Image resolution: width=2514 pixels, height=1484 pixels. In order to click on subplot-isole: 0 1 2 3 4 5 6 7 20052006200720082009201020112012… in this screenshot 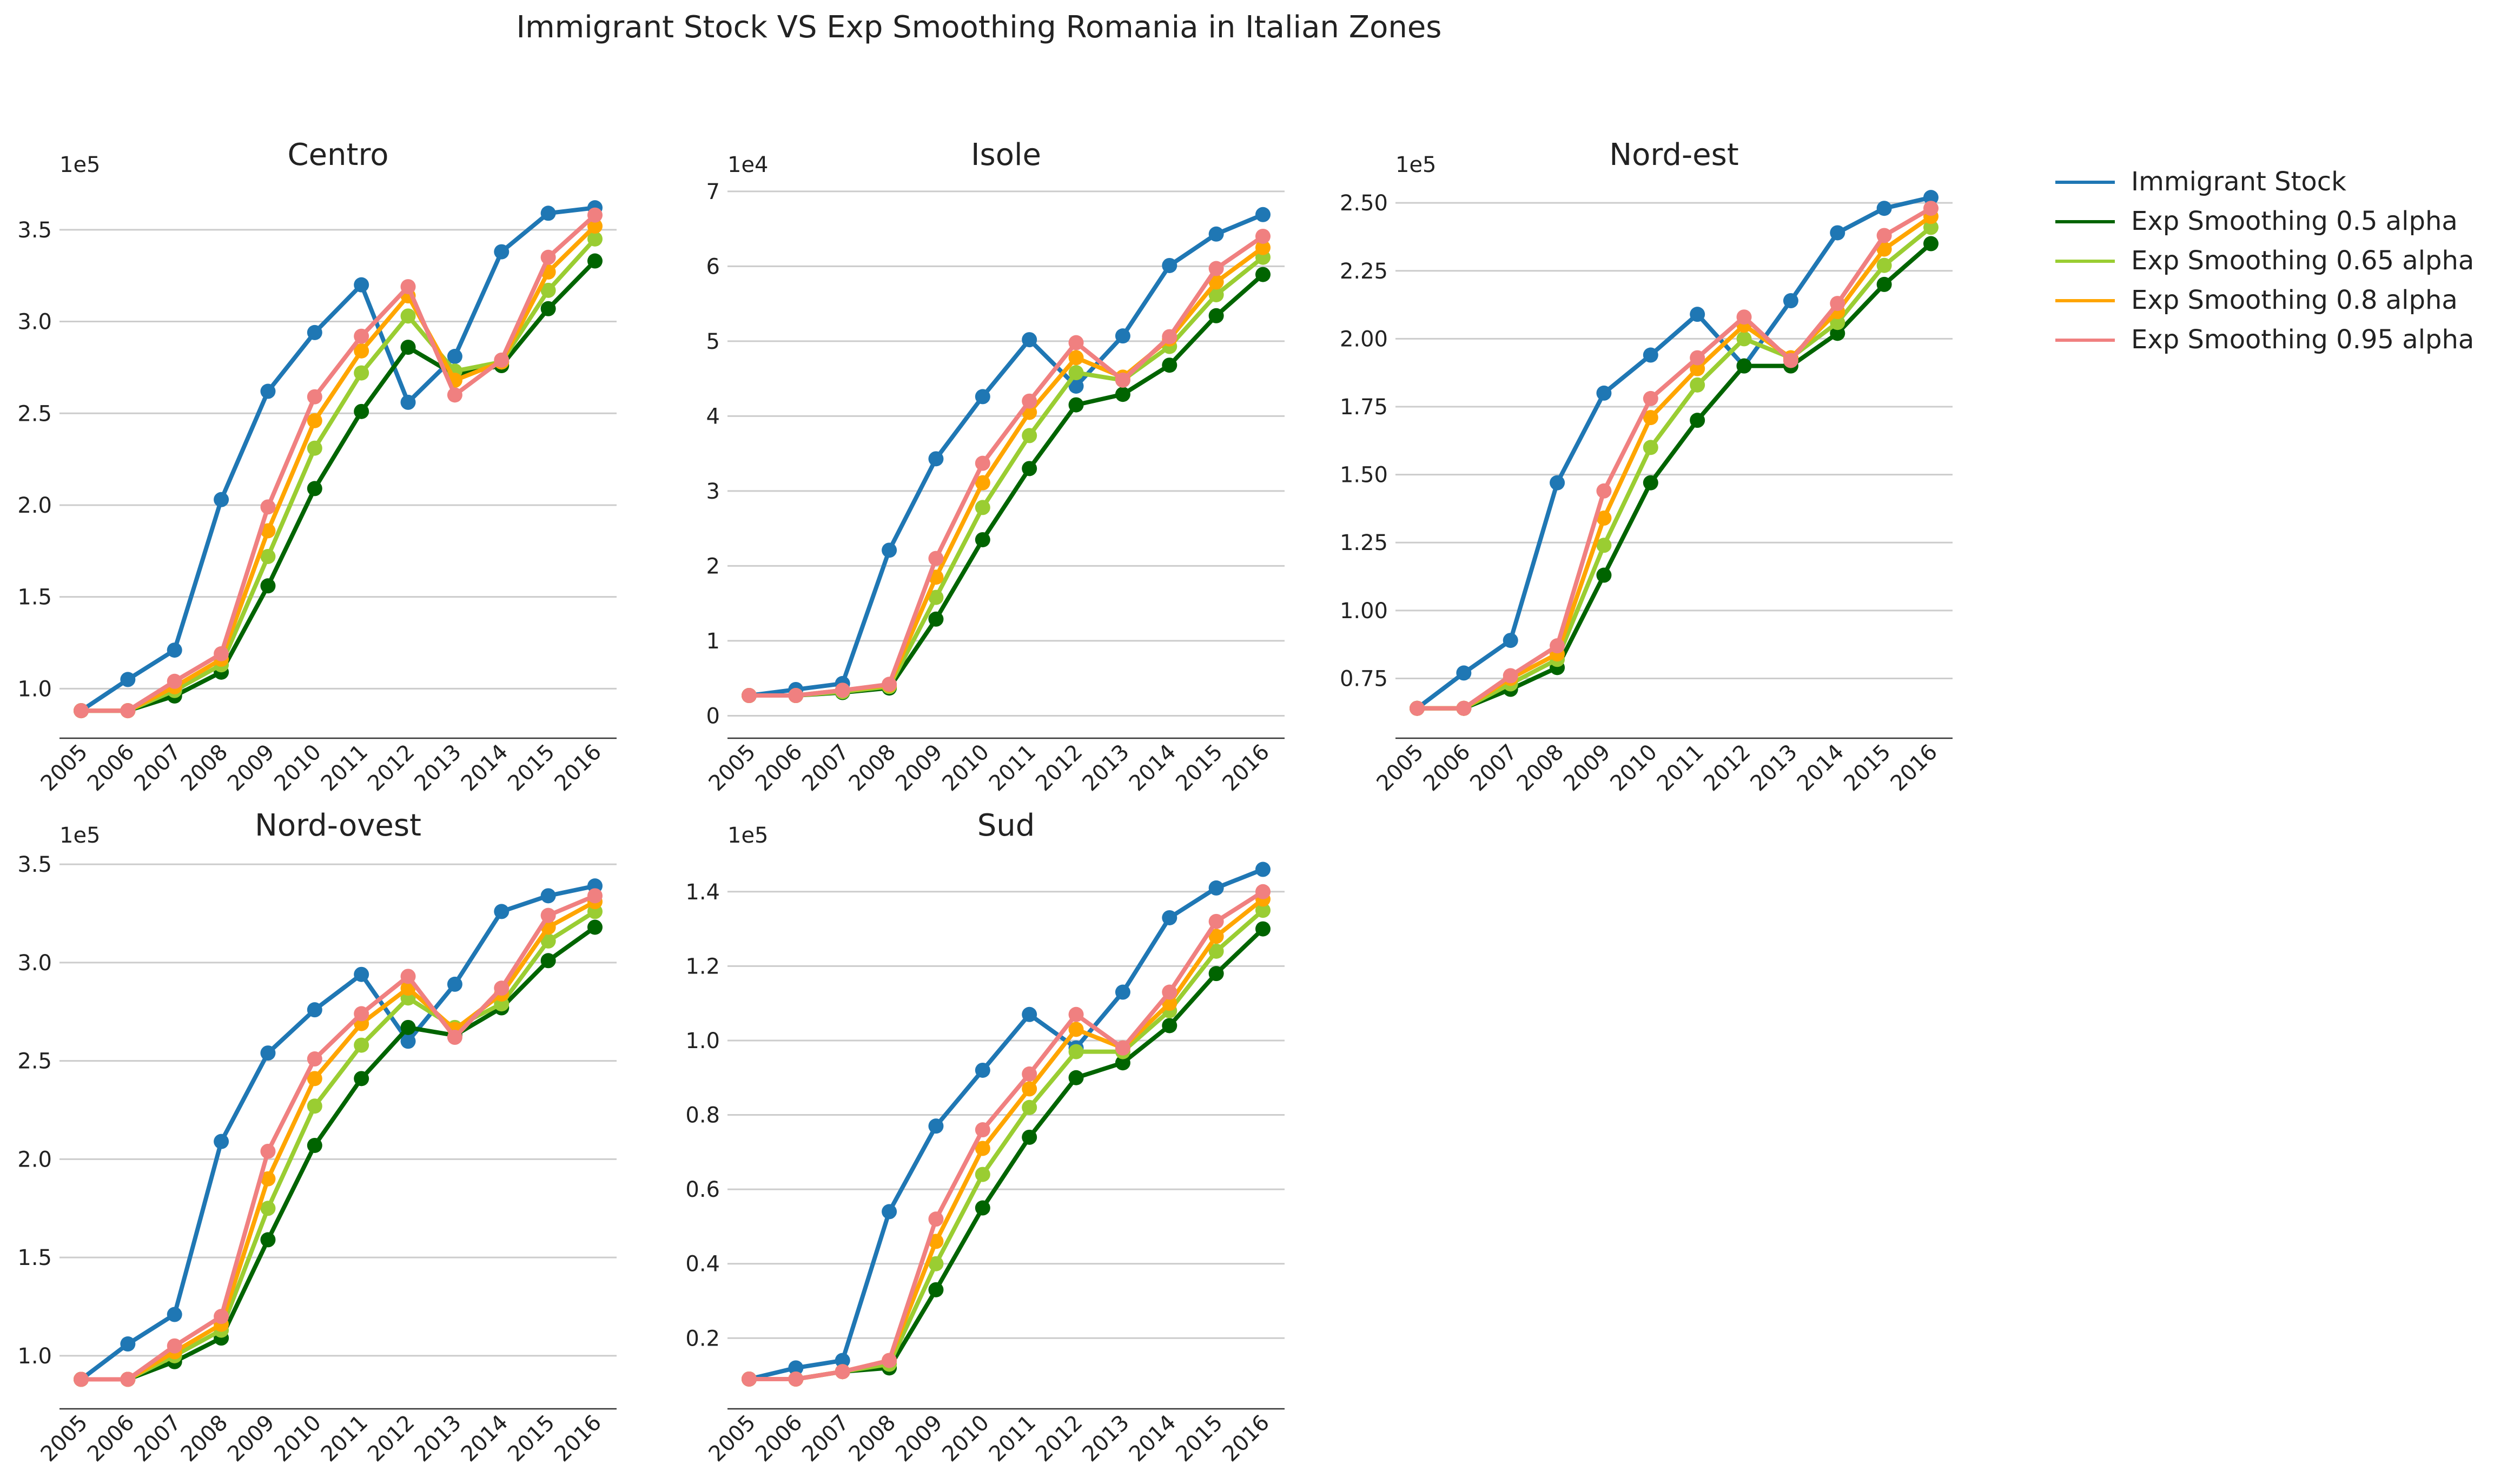, I will do `click(994, 466)`.